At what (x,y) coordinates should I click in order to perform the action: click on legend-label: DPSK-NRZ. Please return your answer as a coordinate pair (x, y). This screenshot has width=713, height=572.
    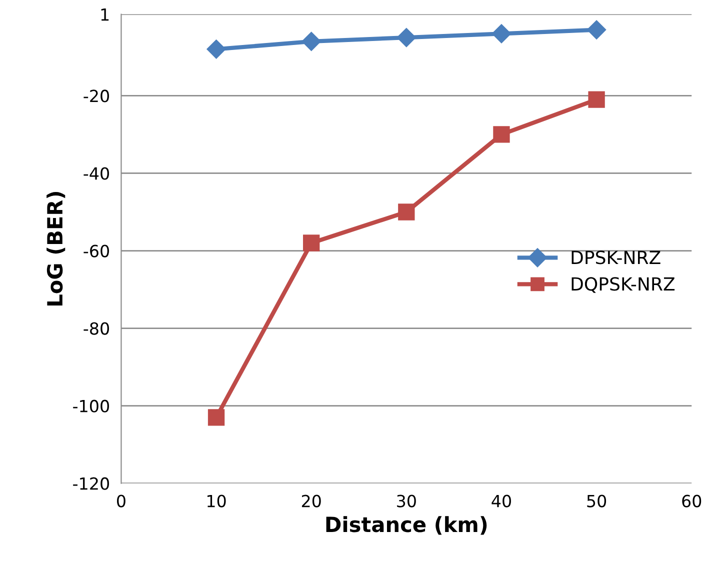
    Looking at the image, I should click on (616, 257).